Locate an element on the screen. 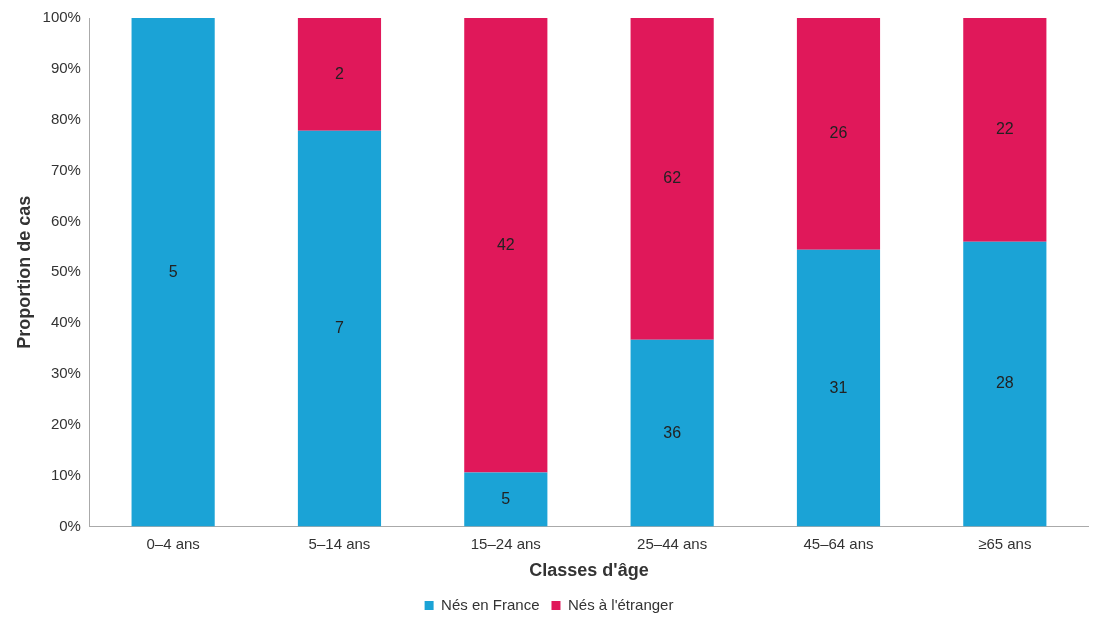  y-tick-label: 90% is located at coordinates (65, 67).